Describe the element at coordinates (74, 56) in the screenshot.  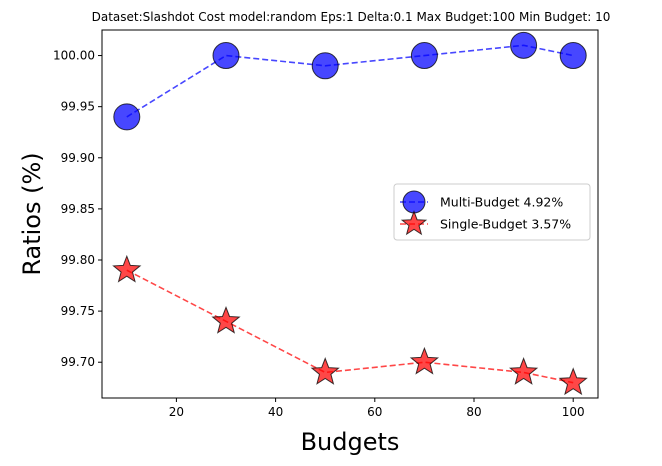
I see `y-tick-label: 100.00` at that location.